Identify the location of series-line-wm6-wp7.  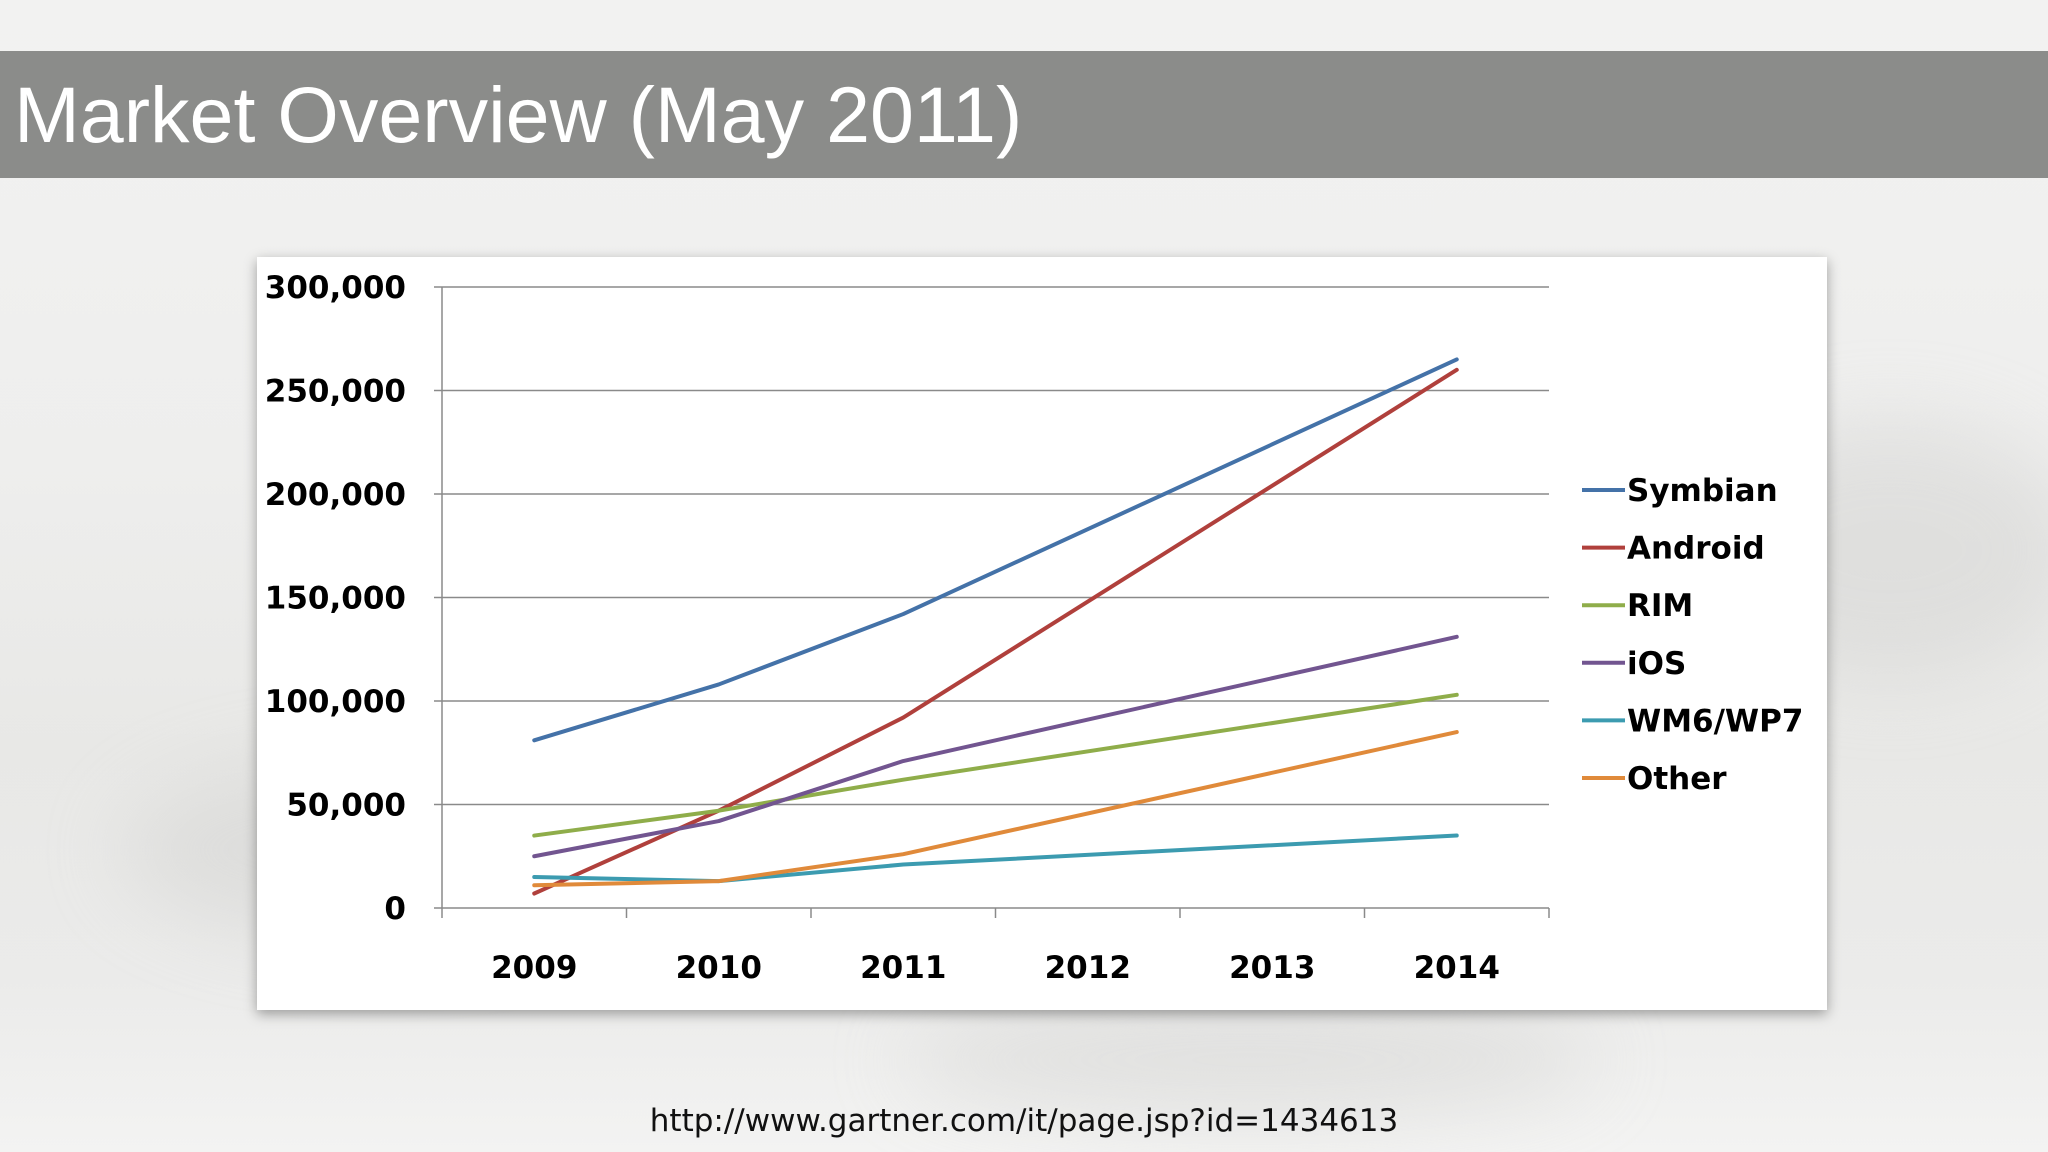
(995, 858).